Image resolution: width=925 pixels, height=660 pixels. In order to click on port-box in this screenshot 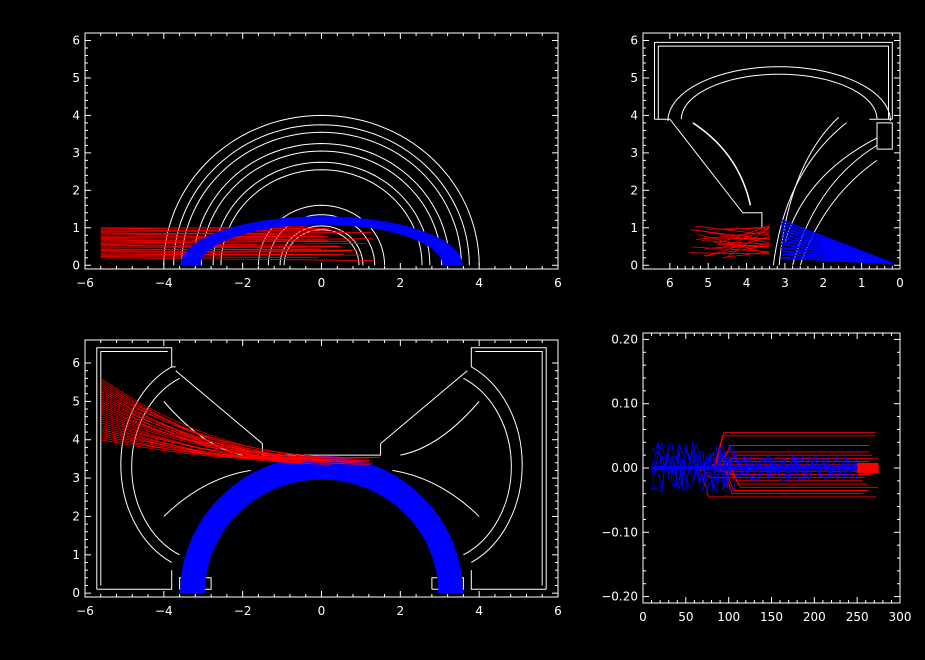, I will do `click(884, 136)`.